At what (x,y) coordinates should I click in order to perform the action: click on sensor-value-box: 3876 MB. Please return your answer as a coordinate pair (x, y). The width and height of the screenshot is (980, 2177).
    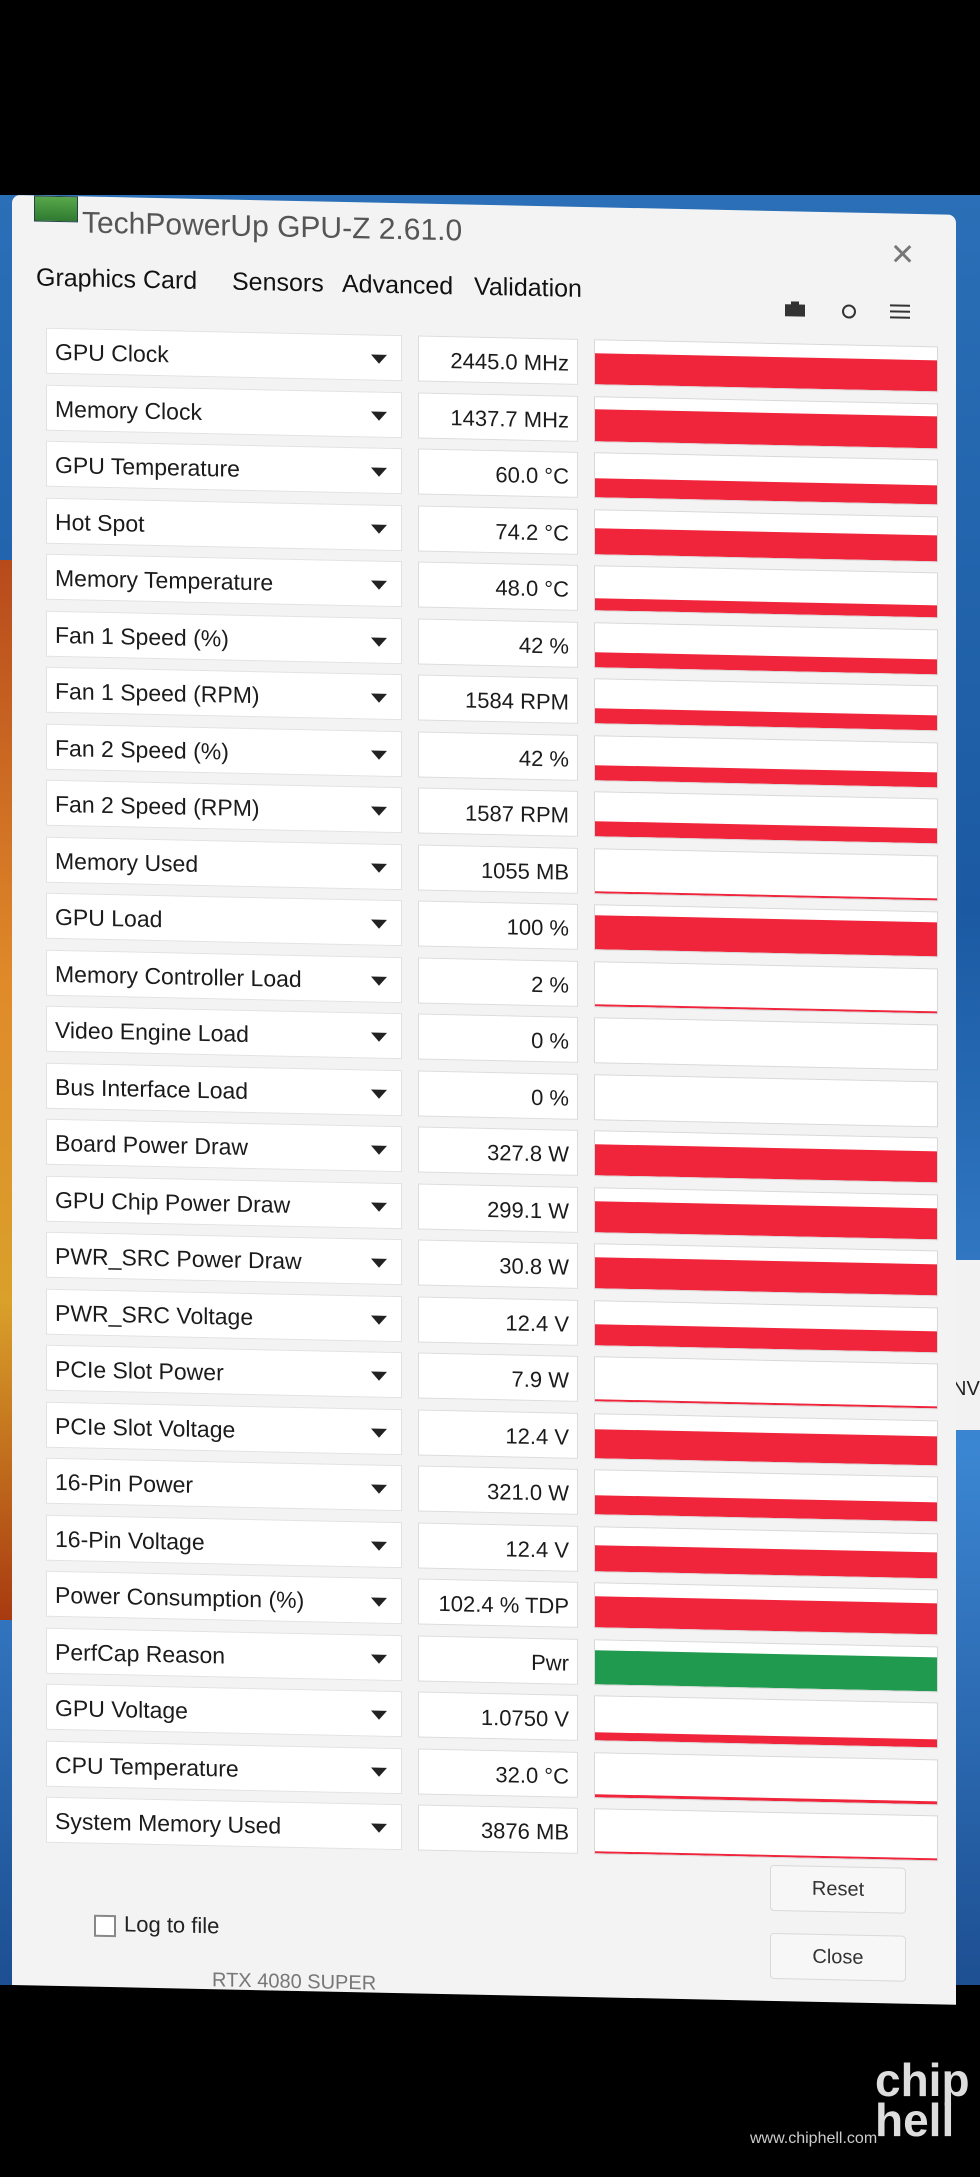
    Looking at the image, I should click on (498, 1829).